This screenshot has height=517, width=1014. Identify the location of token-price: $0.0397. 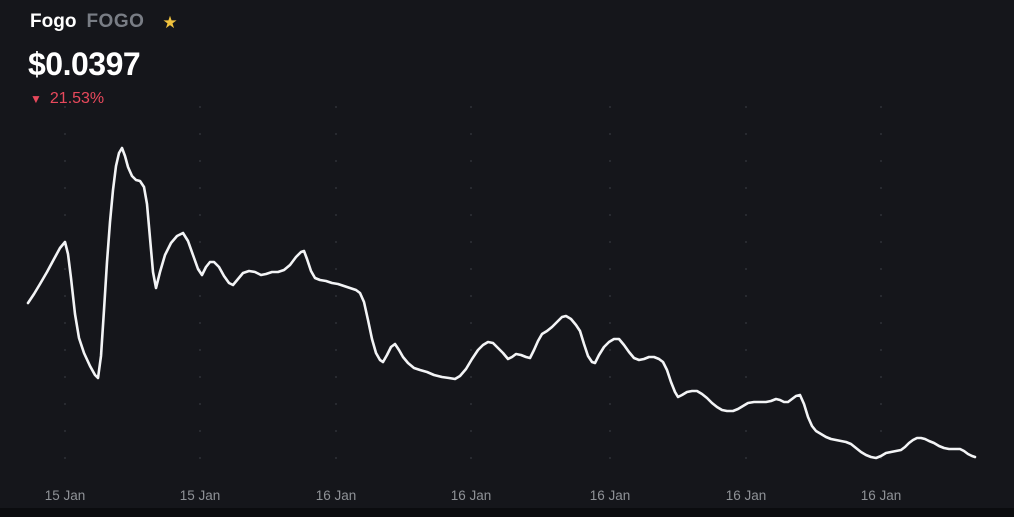
(84, 64).